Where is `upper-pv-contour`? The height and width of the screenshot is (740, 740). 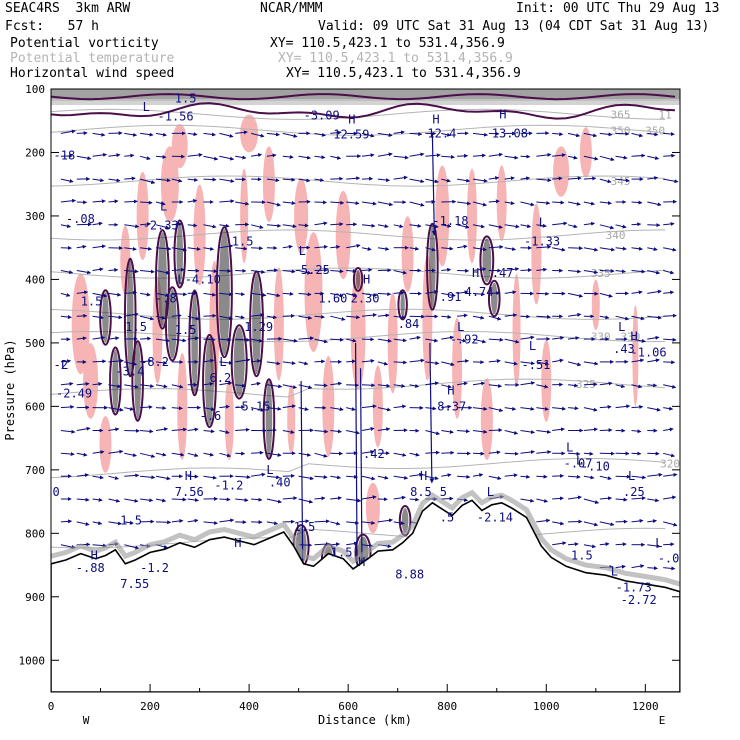
upper-pv-contour is located at coordinates (363, 97).